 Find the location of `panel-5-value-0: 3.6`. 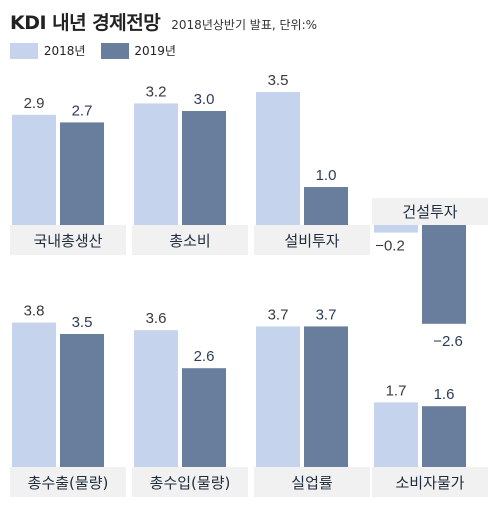

panel-5-value-0: 3.6 is located at coordinates (156, 318).